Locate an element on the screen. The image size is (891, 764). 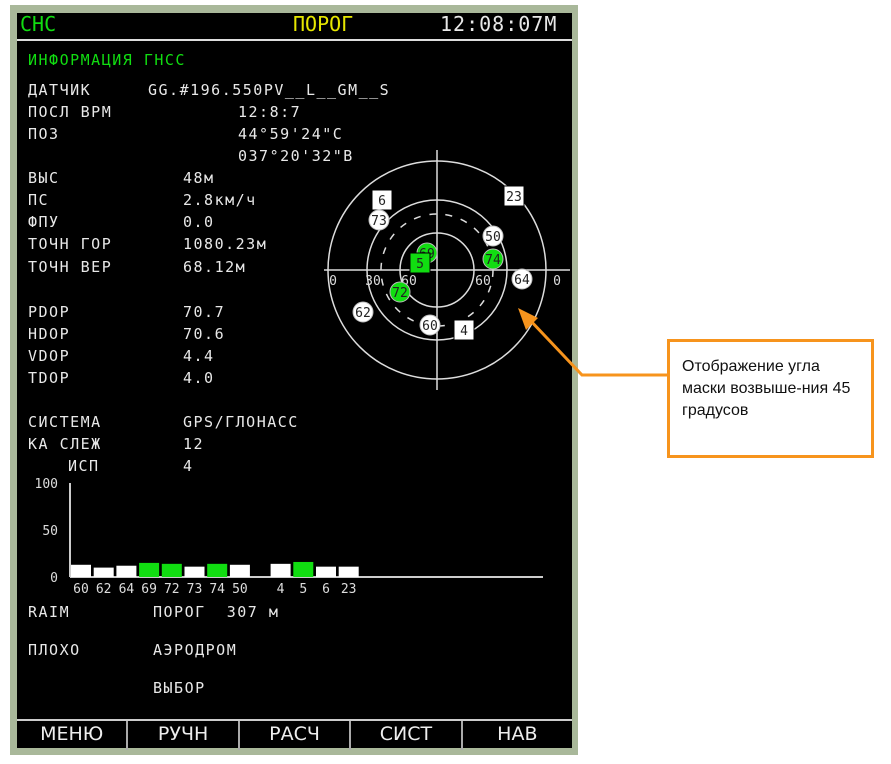
airfield-option: АЭРОДРОМ is located at coordinates (195, 650).